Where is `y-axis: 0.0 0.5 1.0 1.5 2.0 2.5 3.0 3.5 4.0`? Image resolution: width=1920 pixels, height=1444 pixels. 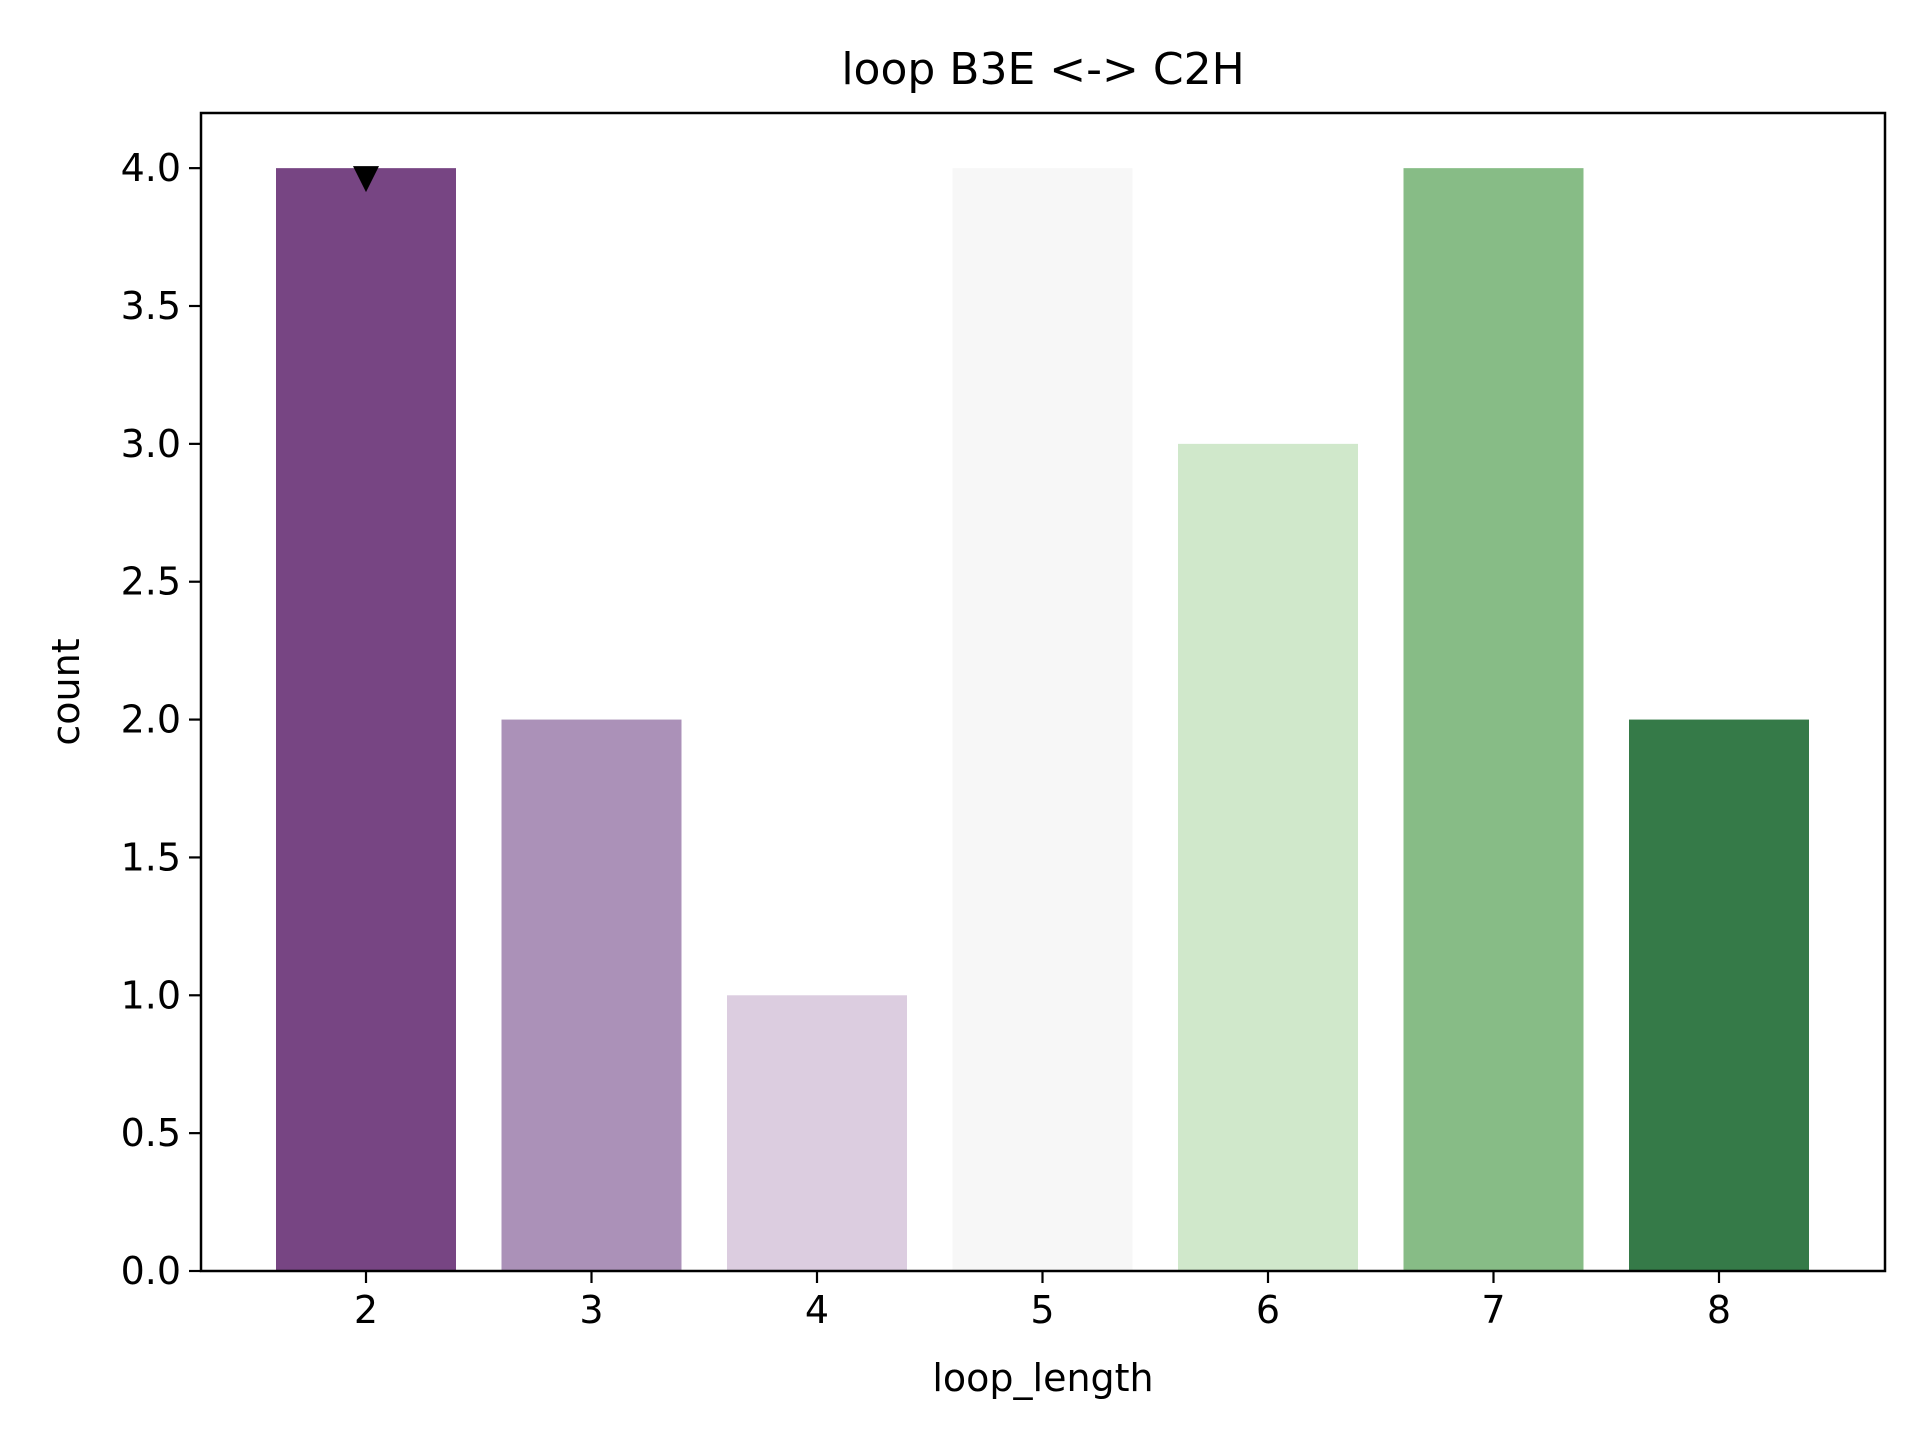
y-axis: 0.0 0.5 1.0 1.5 2.0 2.5 3.0 3.5 4.0 is located at coordinates (161, 719).